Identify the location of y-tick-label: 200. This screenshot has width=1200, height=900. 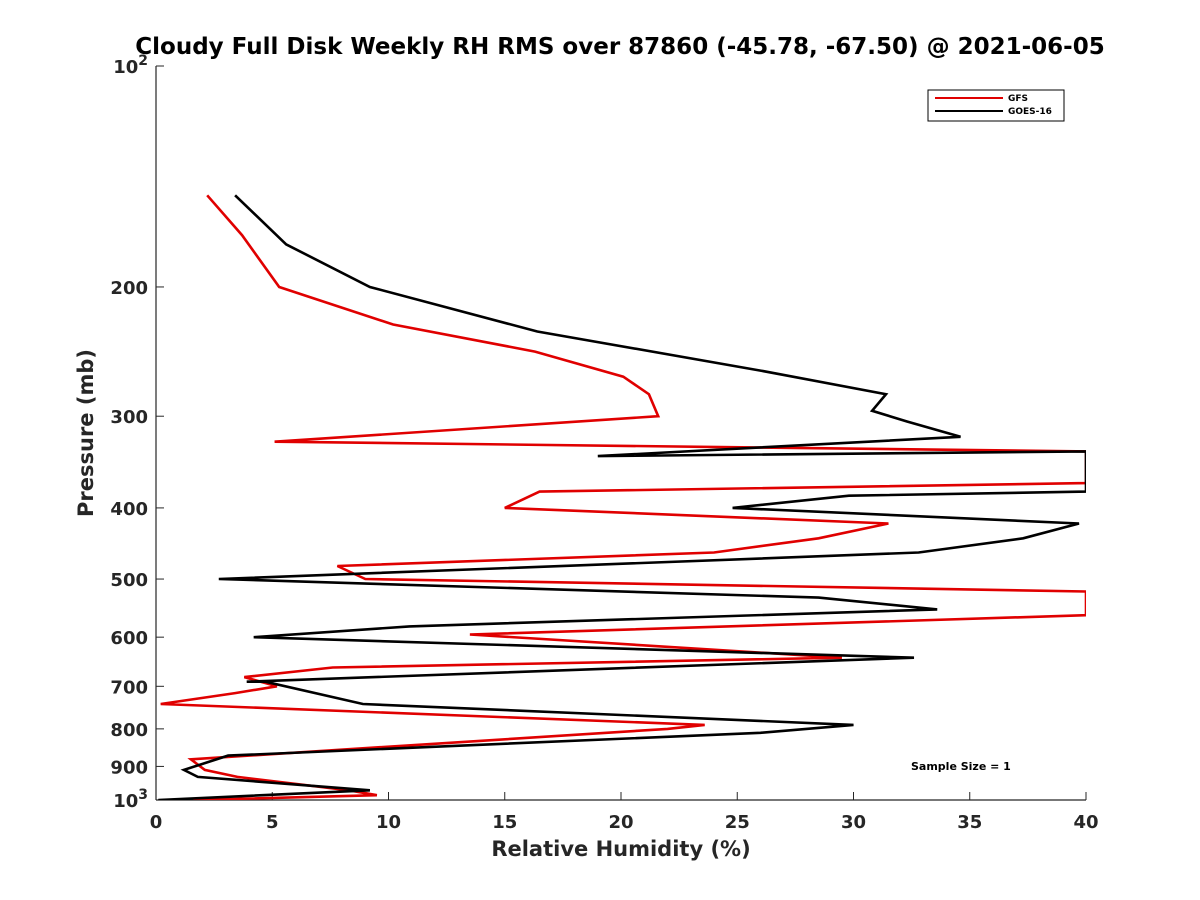
(129, 288).